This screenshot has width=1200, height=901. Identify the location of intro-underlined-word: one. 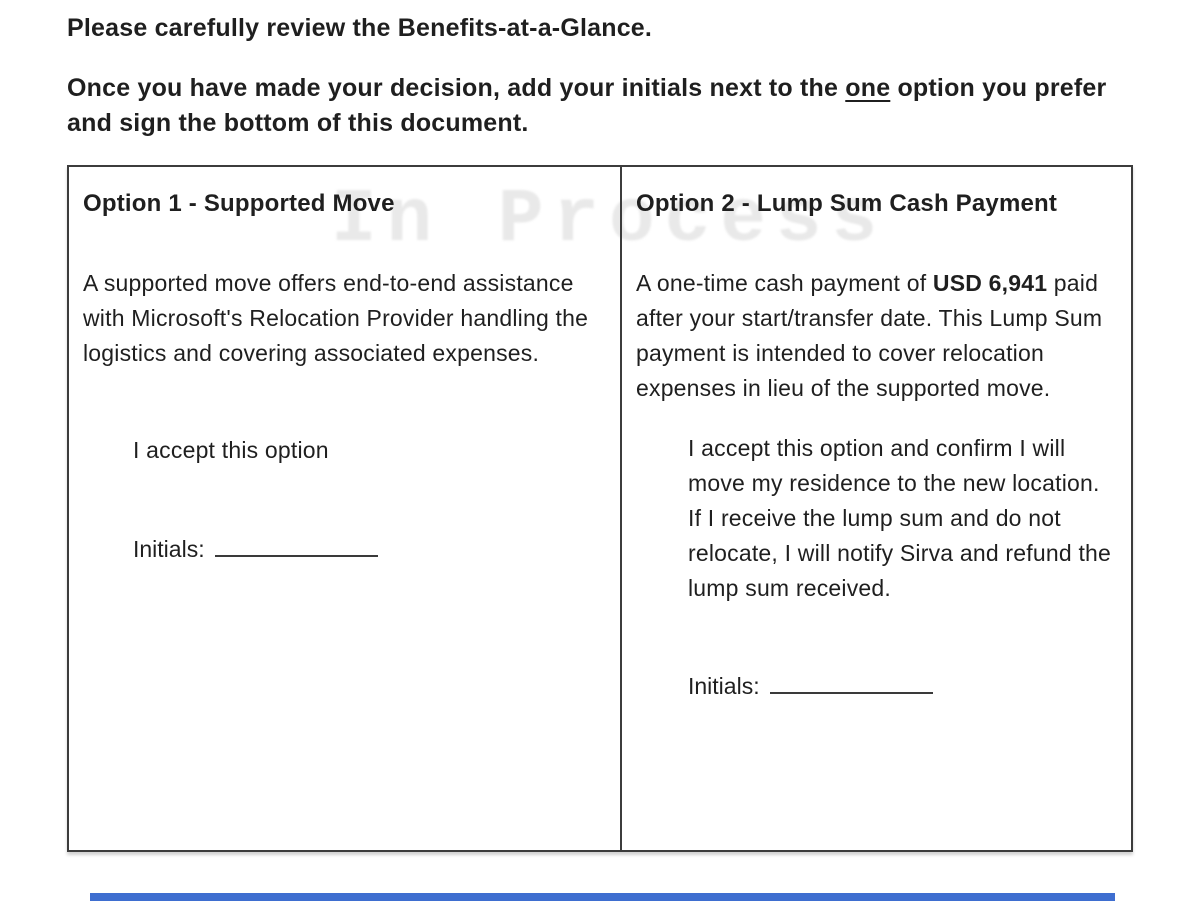
(868, 88).